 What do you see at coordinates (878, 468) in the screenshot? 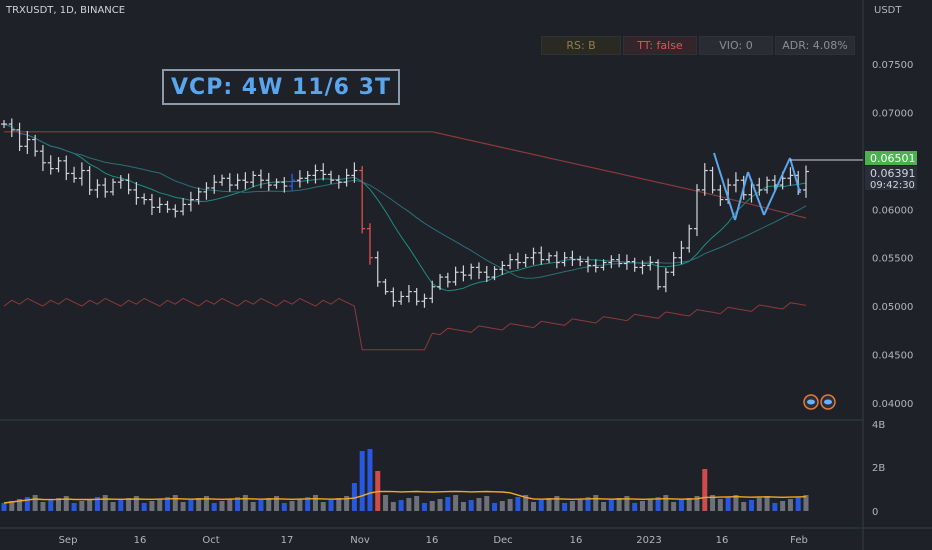
I see `volume-tick-label: 2B` at bounding box center [878, 468].